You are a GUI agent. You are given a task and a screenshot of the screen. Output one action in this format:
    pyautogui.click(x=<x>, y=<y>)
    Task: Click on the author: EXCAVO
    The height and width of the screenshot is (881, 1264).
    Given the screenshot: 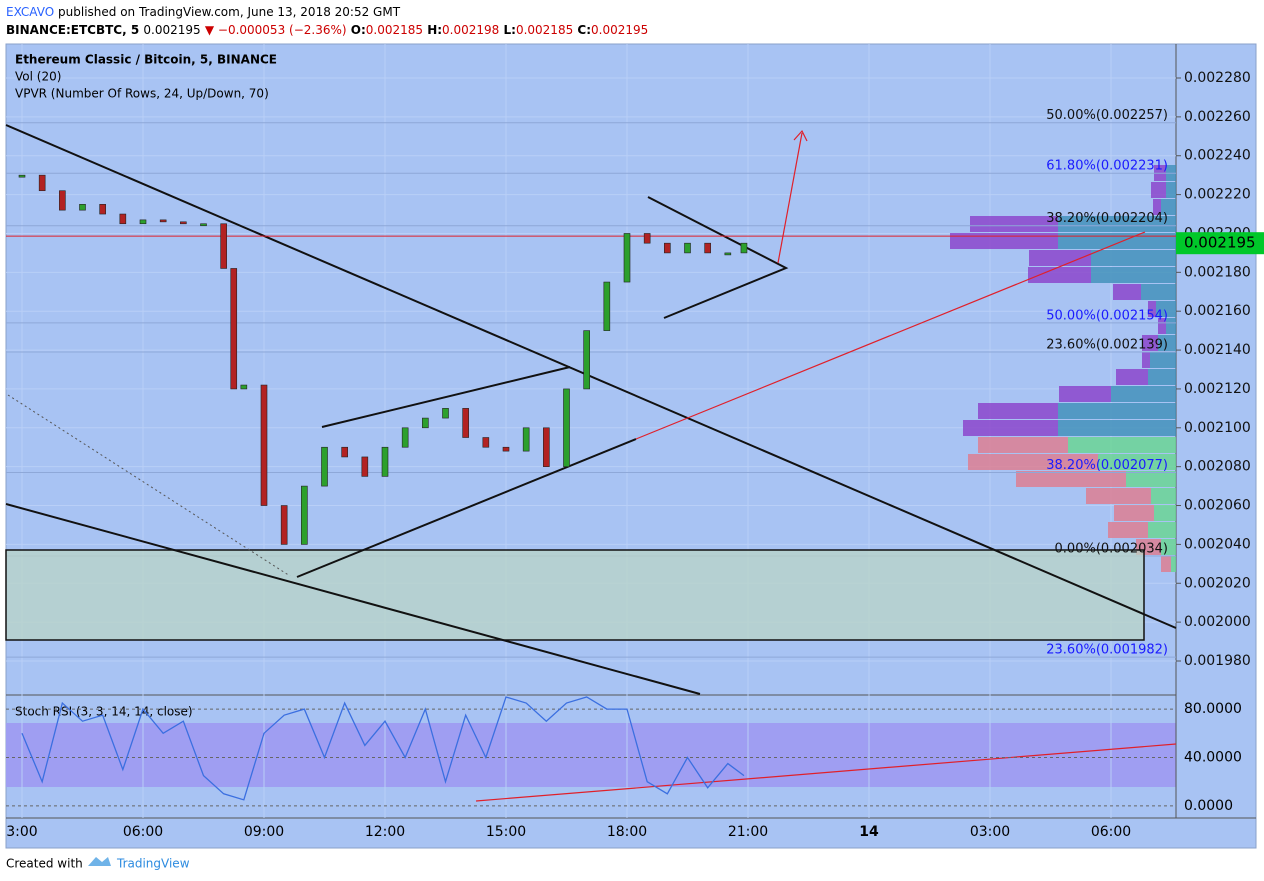 What is the action you would take?
    pyautogui.click(x=30, y=12)
    